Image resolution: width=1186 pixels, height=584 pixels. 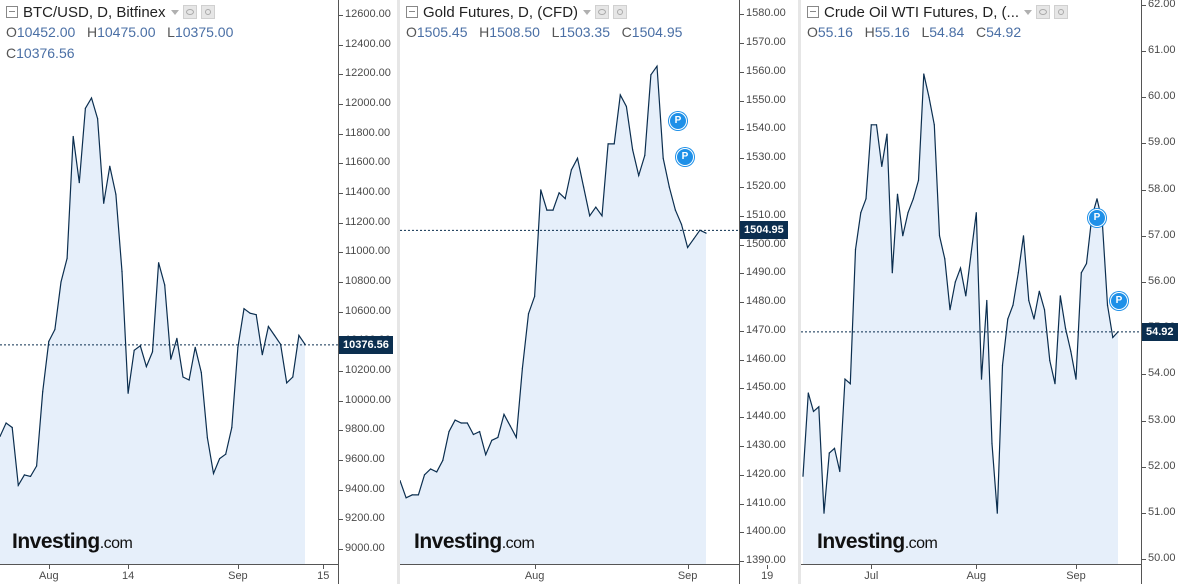 I want to click on oil-time-axis: Jul Aug Sep, so click(x=971, y=574).